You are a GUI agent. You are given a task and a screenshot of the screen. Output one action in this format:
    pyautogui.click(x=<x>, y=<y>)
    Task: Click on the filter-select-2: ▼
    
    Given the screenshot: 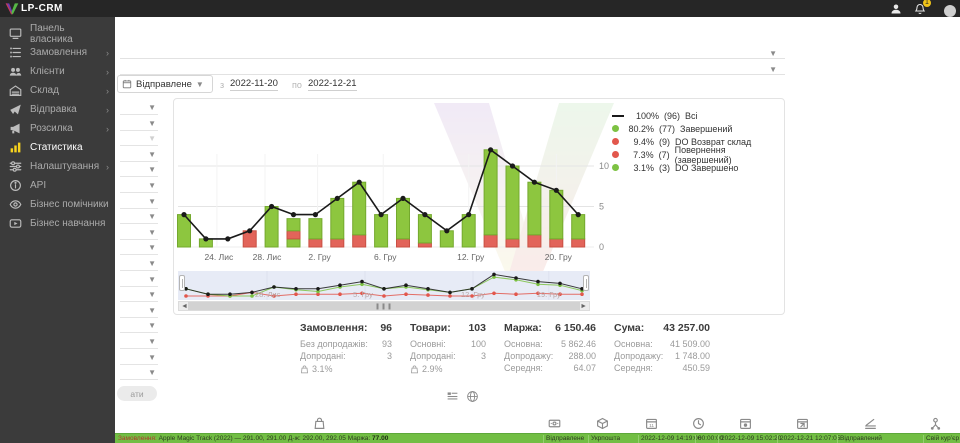 What is the action you would take?
    pyautogui.click(x=139, y=139)
    